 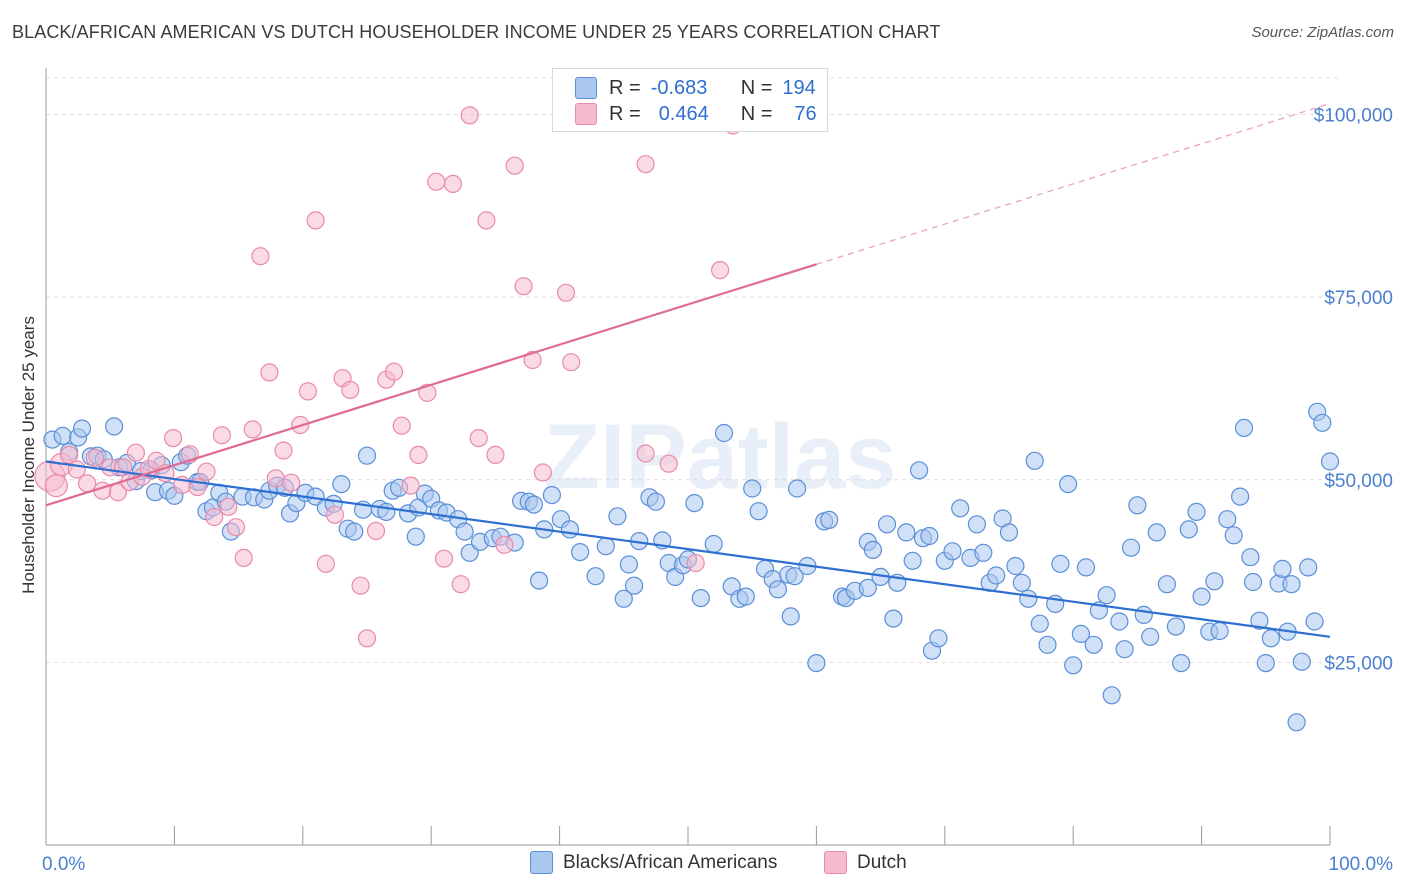 What do you see at coordinates (1358, 298) in the screenshot?
I see `y-tick-label: $75,000` at bounding box center [1358, 298].